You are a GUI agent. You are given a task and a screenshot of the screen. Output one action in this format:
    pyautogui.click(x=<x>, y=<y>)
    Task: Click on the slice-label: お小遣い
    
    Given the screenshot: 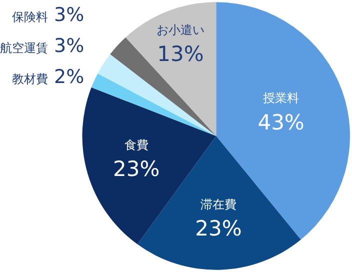 What is the action you would take?
    pyautogui.click(x=180, y=29)
    